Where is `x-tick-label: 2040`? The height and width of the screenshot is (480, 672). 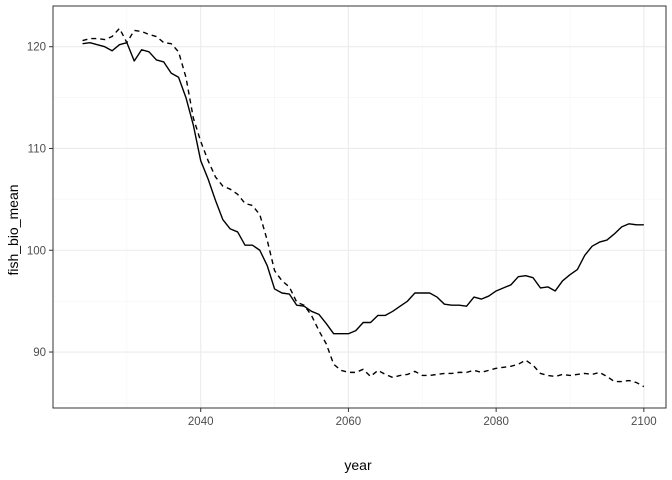
x-tick-label: 2040 is located at coordinates (201, 422).